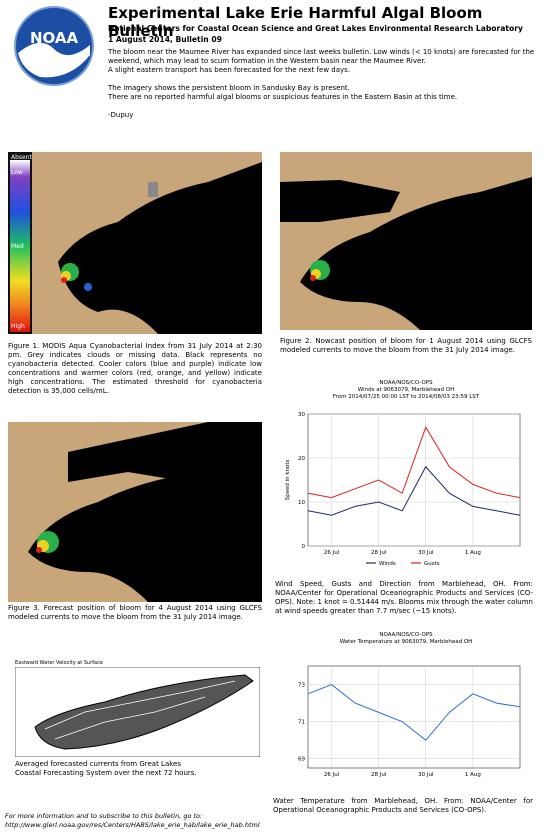 The image size is (540, 840). I want to click on logo-text: NOAA, so click(54, 38).